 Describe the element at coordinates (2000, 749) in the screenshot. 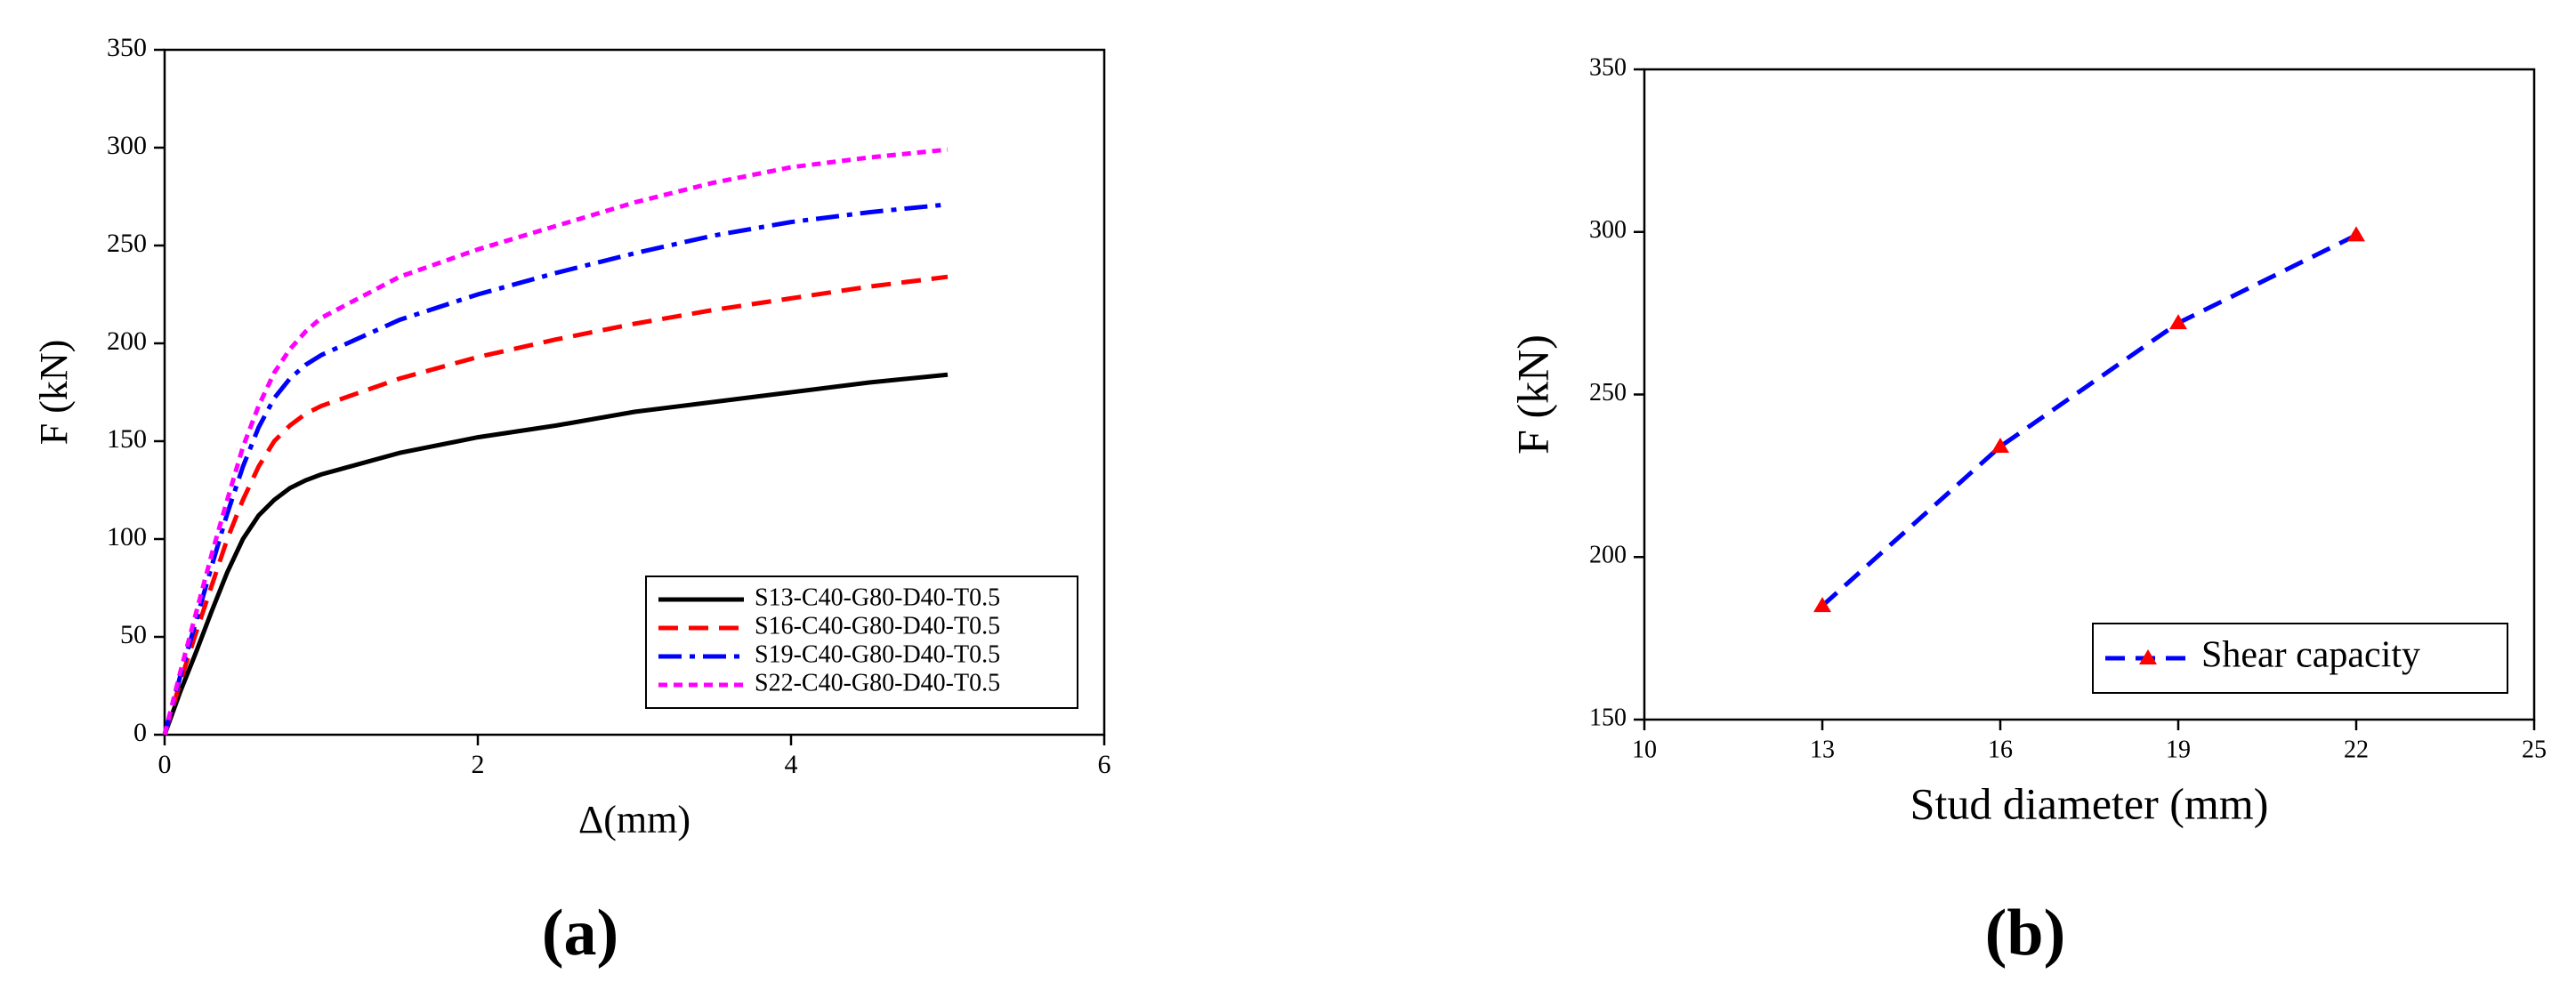

I see `x-tick-label: 16` at that location.